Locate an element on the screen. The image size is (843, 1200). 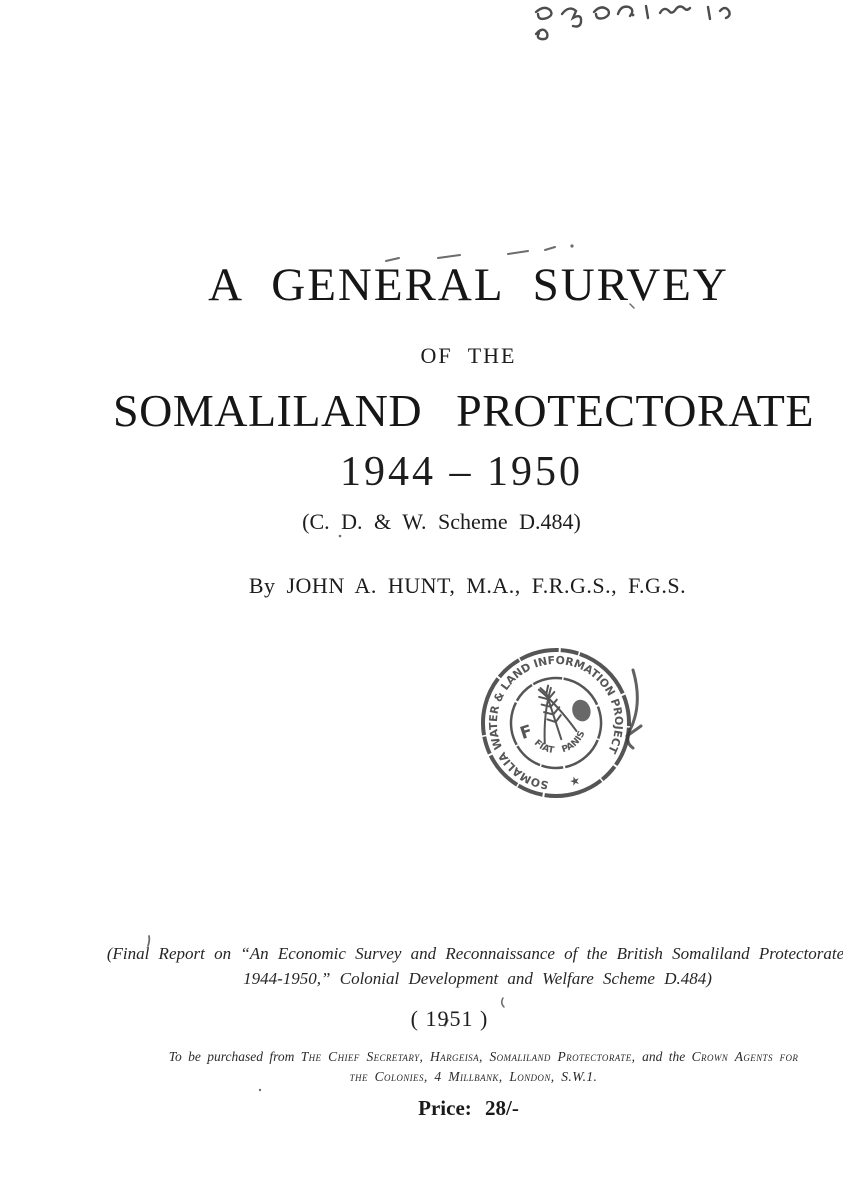
stamp-outer-ring is located at coordinates (556, 723).